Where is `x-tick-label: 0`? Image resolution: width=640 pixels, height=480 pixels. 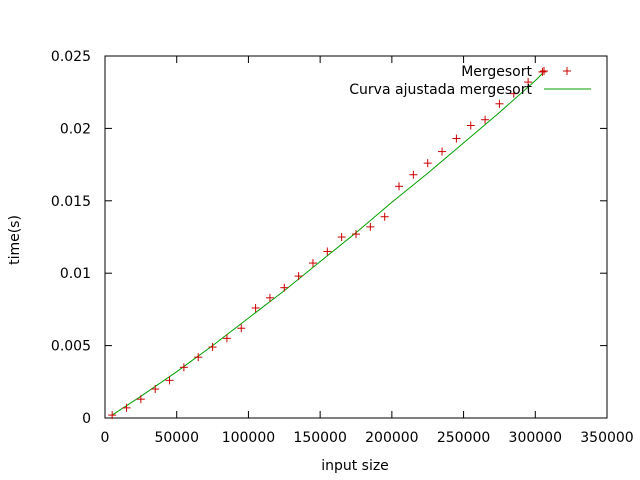
x-tick-label: 0 is located at coordinates (105, 438).